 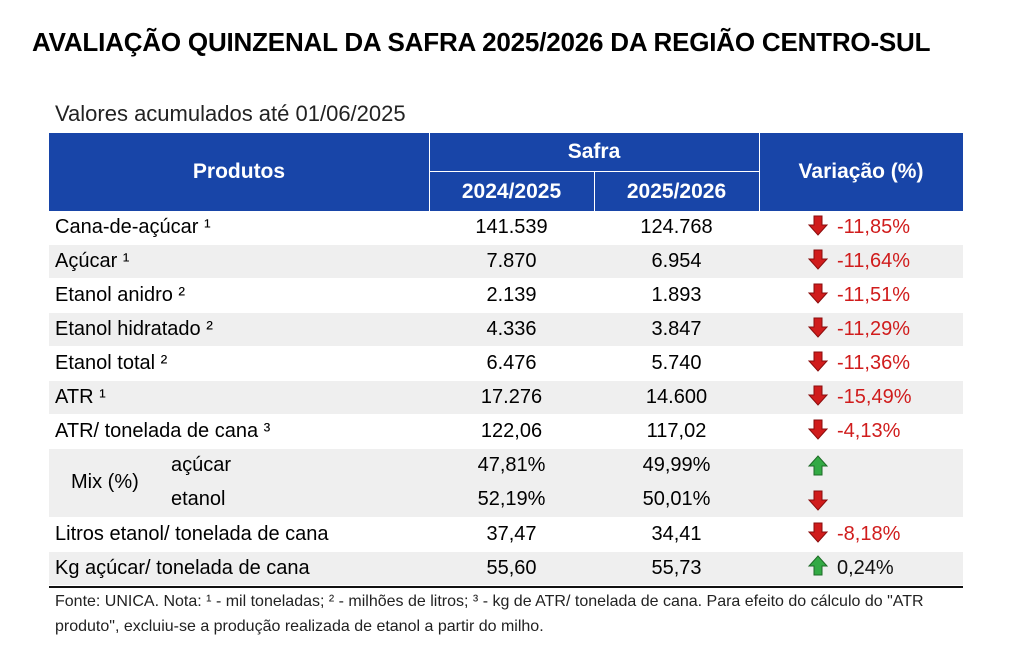 I want to click on row-value-curr: 124.768, so click(x=676, y=227).